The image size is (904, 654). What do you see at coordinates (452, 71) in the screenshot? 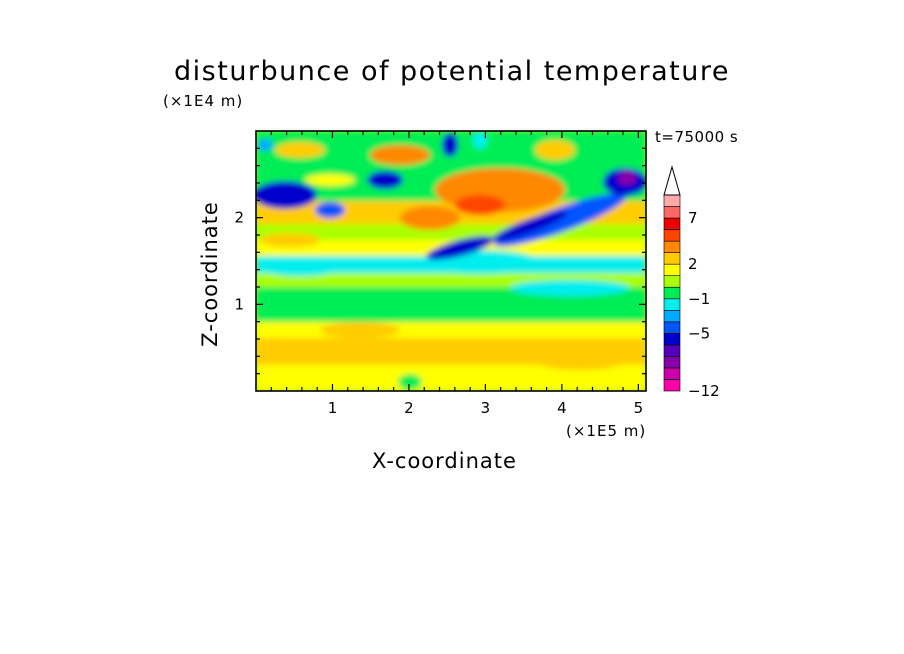
I see `chart-title: disturbunce of potential temperature` at bounding box center [452, 71].